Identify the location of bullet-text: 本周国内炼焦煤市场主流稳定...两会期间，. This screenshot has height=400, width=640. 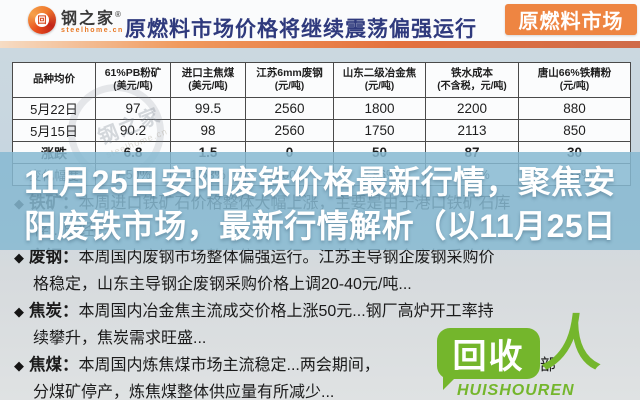
(229, 365).